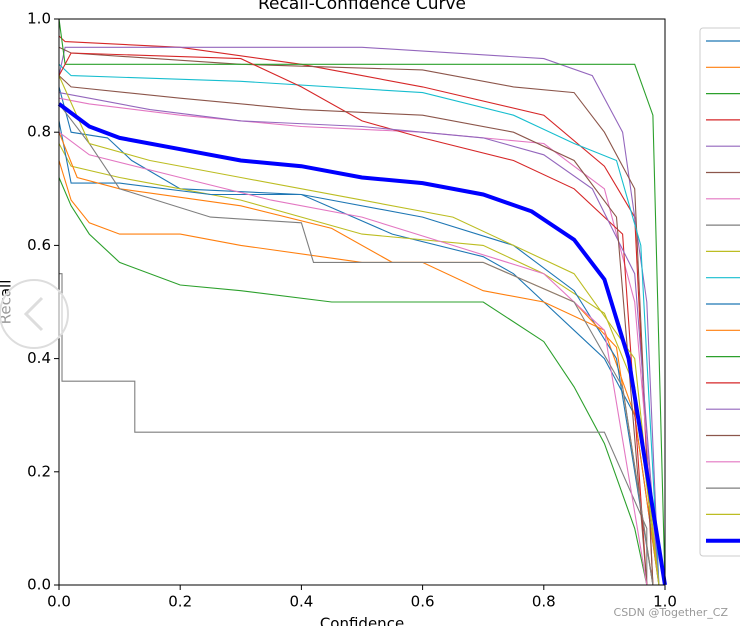  I want to click on y-tick-label: 1.0, so click(39, 19).